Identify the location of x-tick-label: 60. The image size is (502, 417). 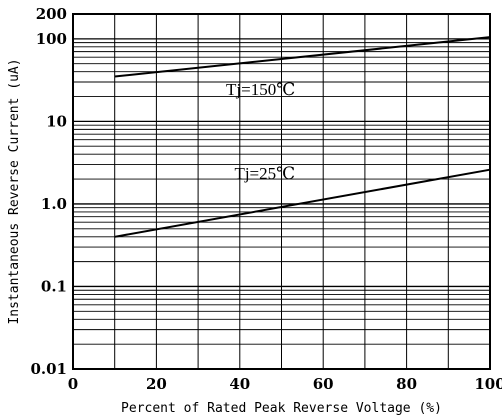
(323, 384).